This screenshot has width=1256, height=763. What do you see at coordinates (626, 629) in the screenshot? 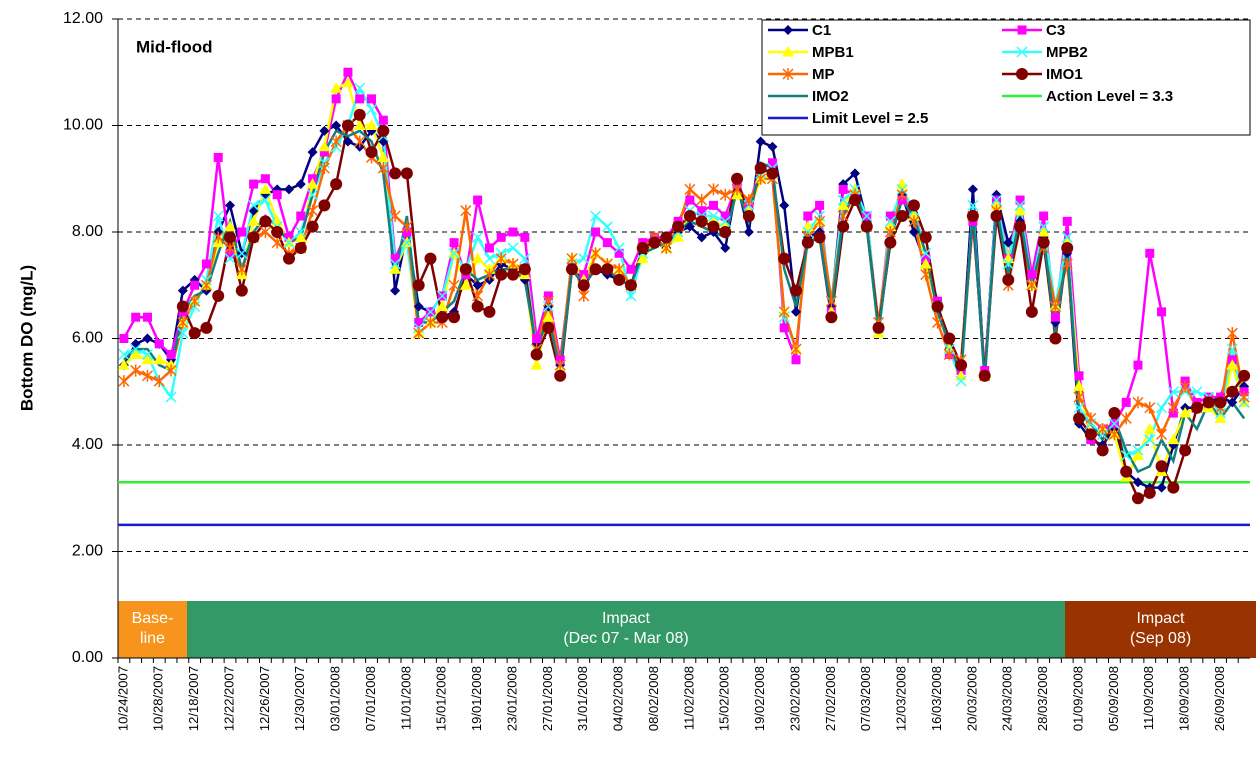
I see `phase-band` at bounding box center [626, 629].